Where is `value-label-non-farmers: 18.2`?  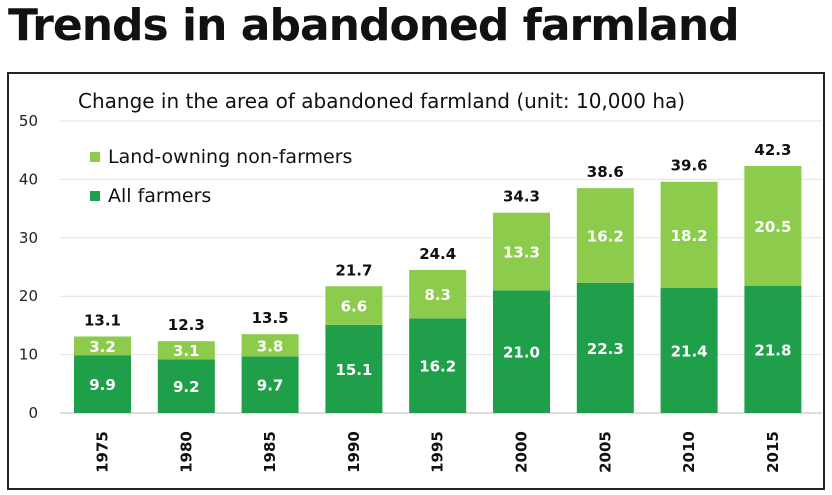 value-label-non-farmers: 18.2 is located at coordinates (689, 236).